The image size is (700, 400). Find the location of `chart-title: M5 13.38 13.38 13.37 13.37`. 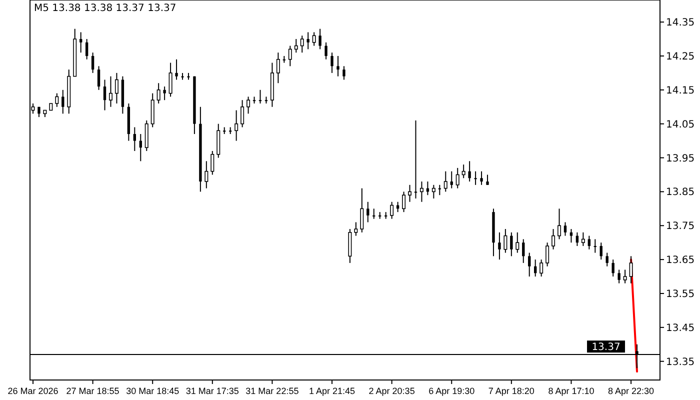

chart-title: M5 13.38 13.38 13.37 13.37 is located at coordinates (105, 8).